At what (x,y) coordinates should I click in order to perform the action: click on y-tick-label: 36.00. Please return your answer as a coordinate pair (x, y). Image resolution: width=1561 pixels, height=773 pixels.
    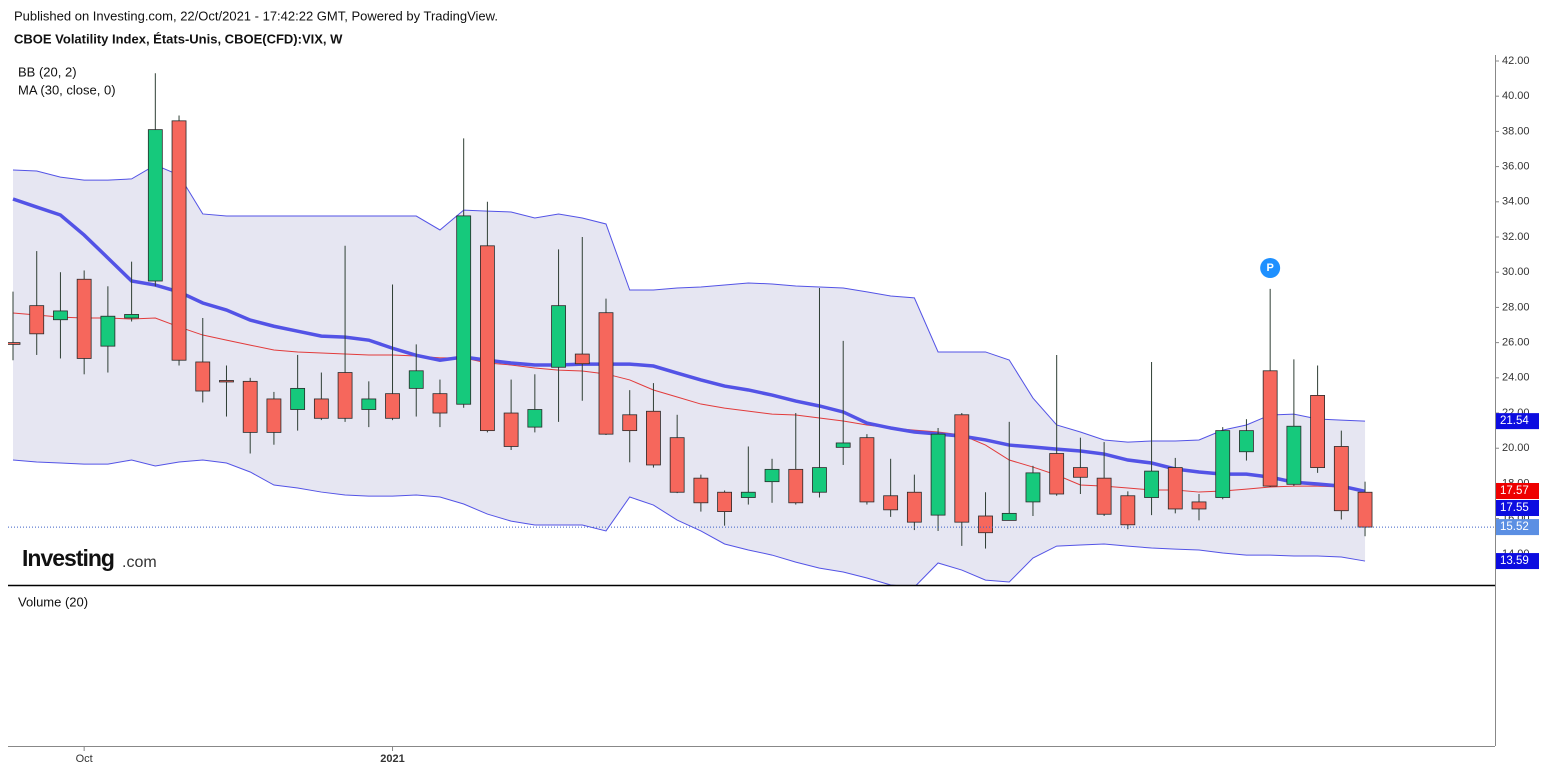
    Looking at the image, I should click on (1516, 167).